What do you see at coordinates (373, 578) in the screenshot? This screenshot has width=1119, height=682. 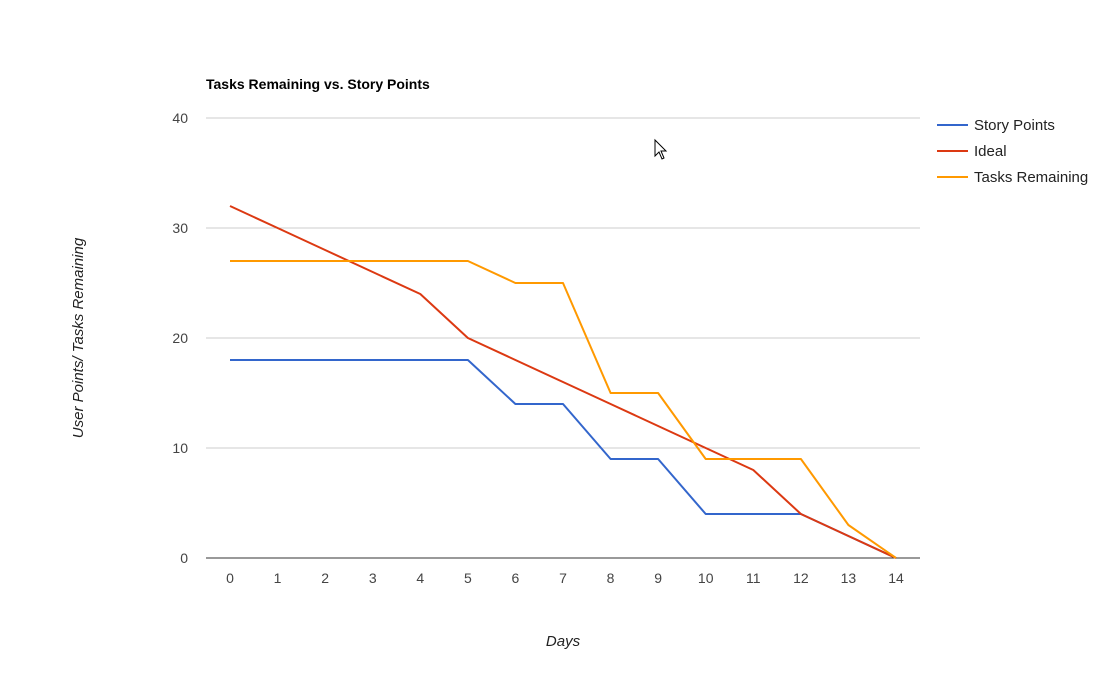 I see `x-tick-label: 3` at bounding box center [373, 578].